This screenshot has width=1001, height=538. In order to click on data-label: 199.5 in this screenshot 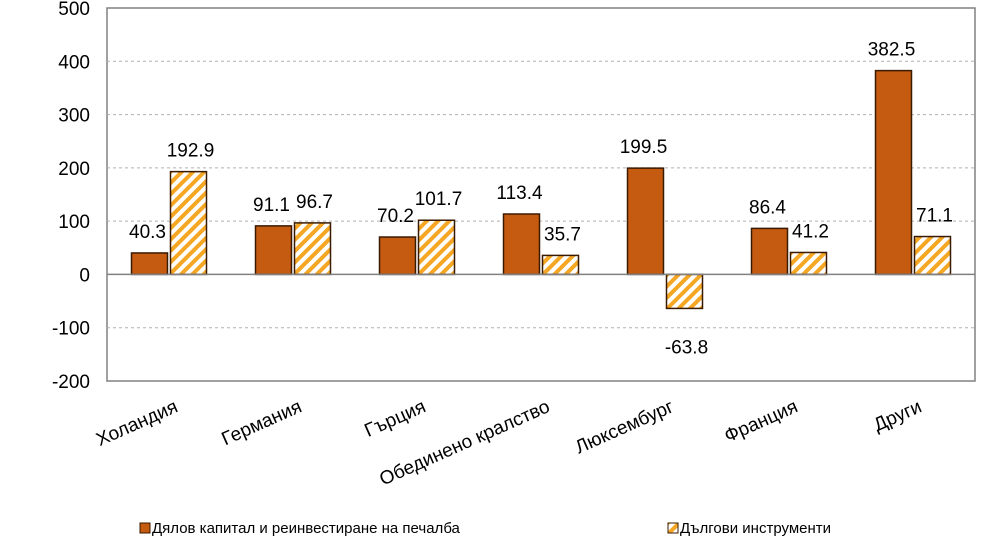, I will do `click(644, 147)`.